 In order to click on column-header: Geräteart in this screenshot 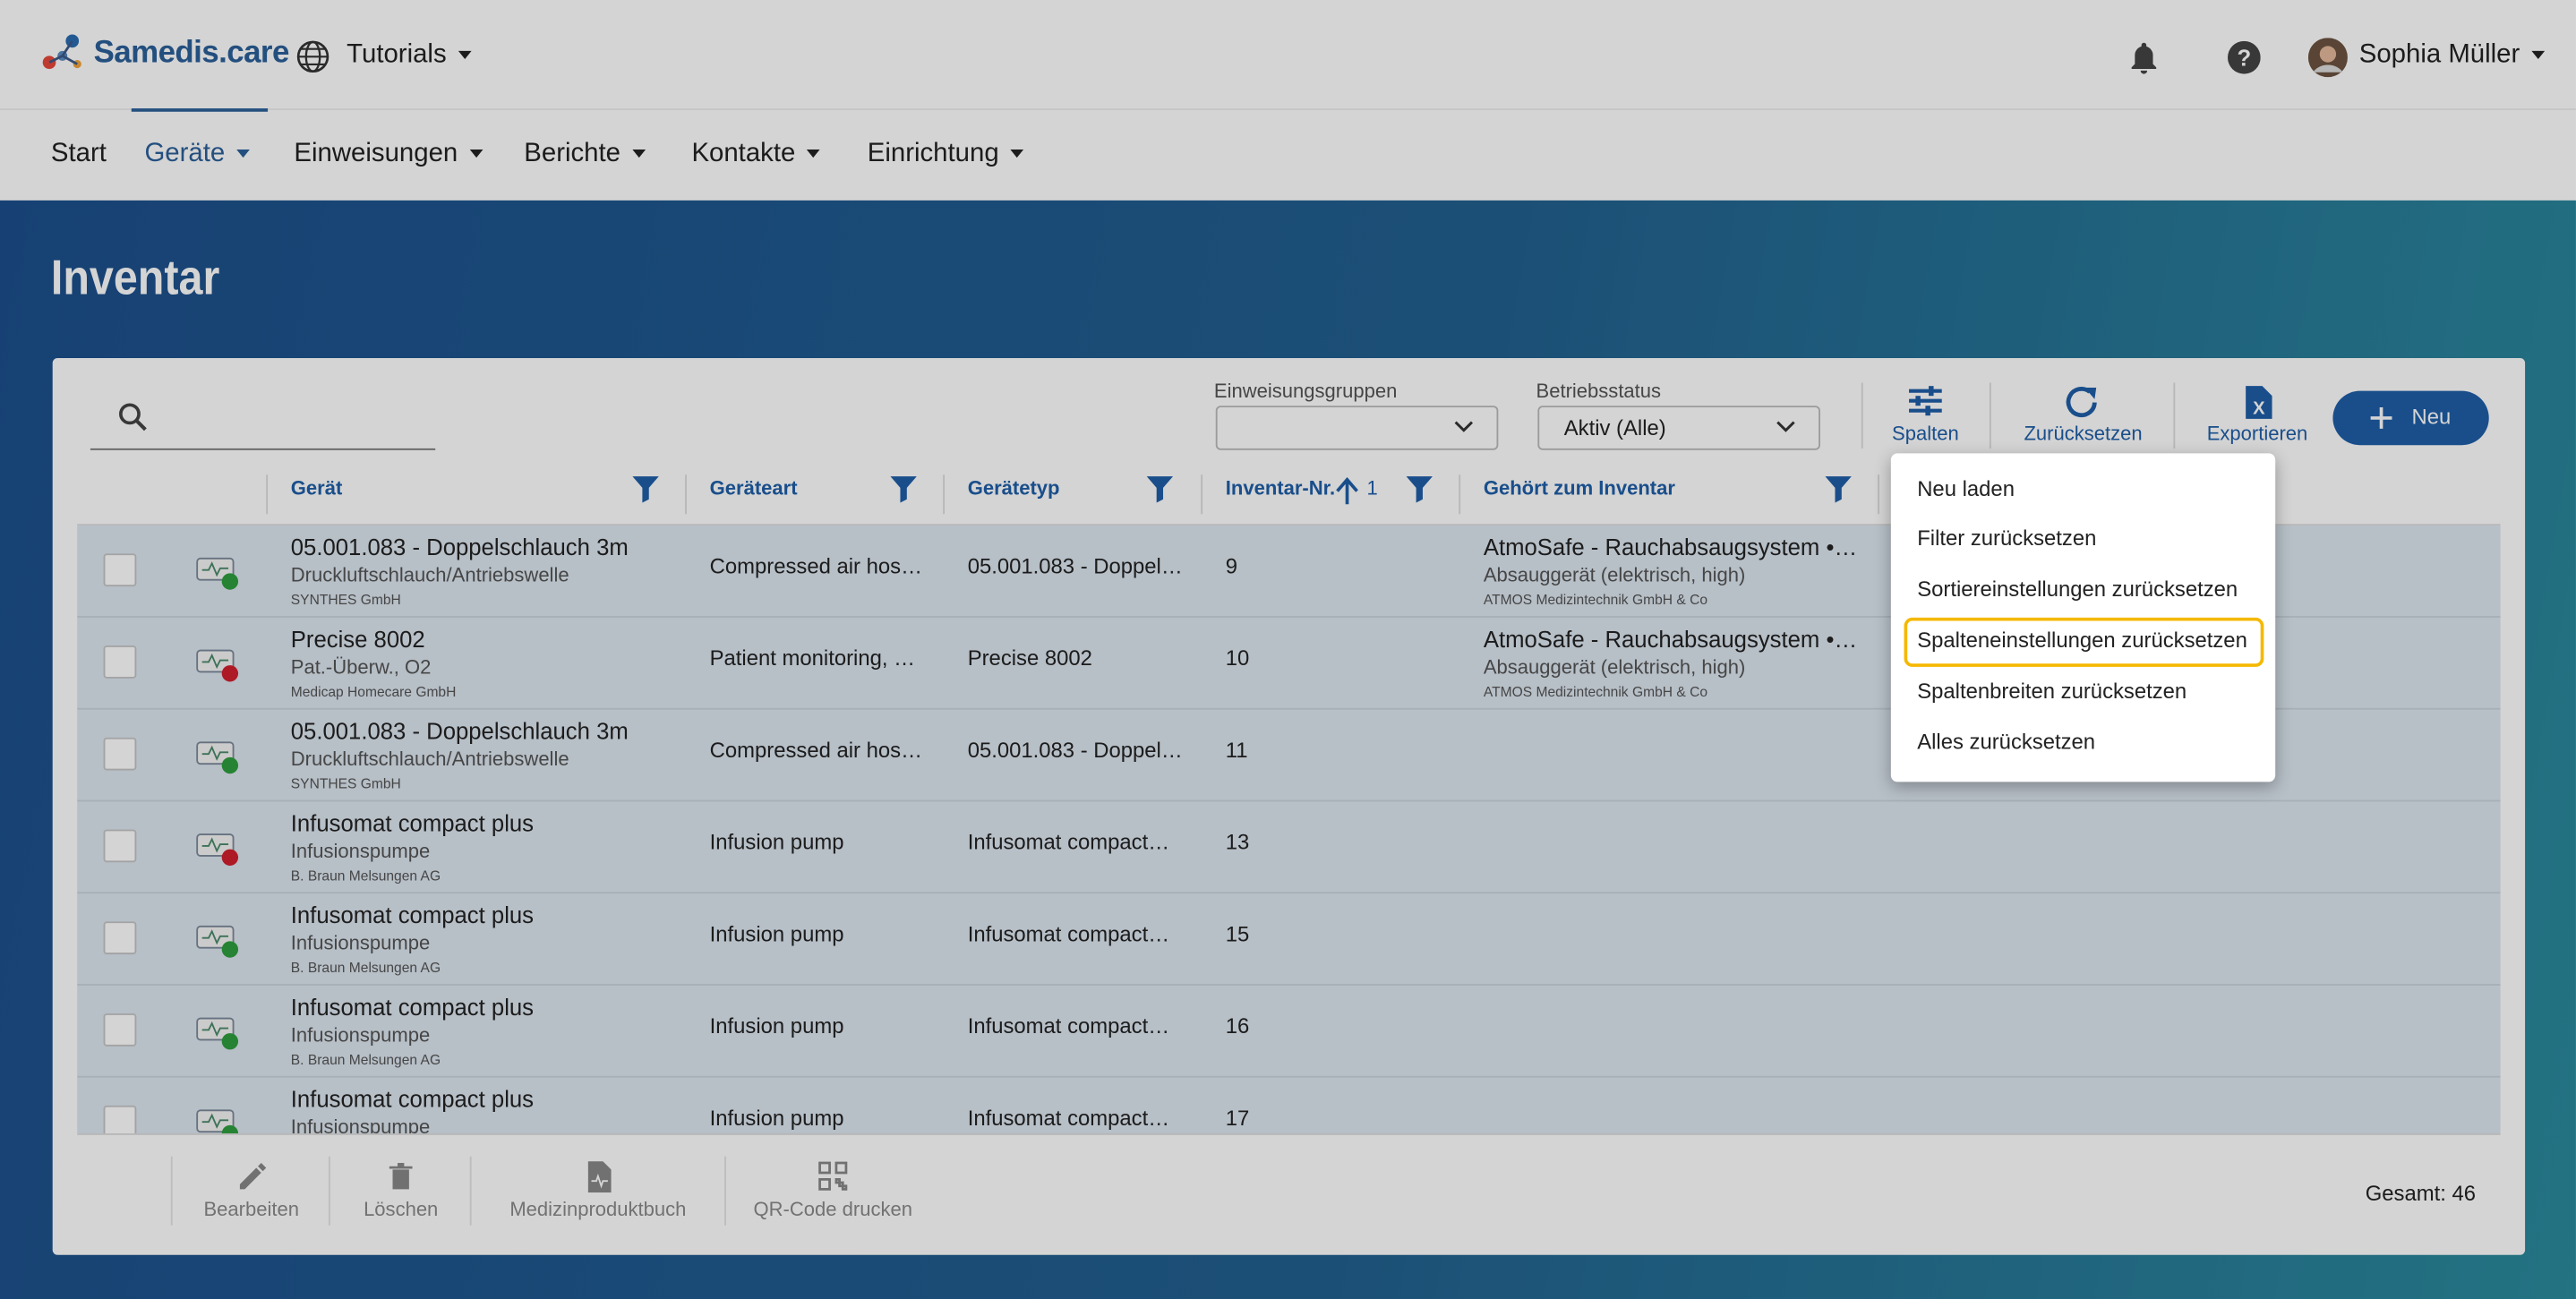, I will do `click(753, 488)`.